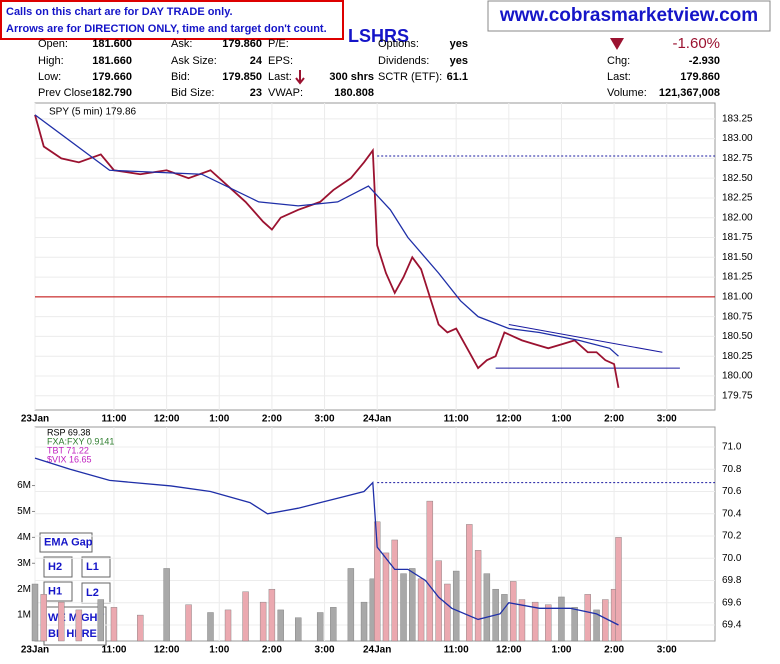  Describe the element at coordinates (732, 580) in the screenshot. I see `y2-tick-label: 69.8` at that location.